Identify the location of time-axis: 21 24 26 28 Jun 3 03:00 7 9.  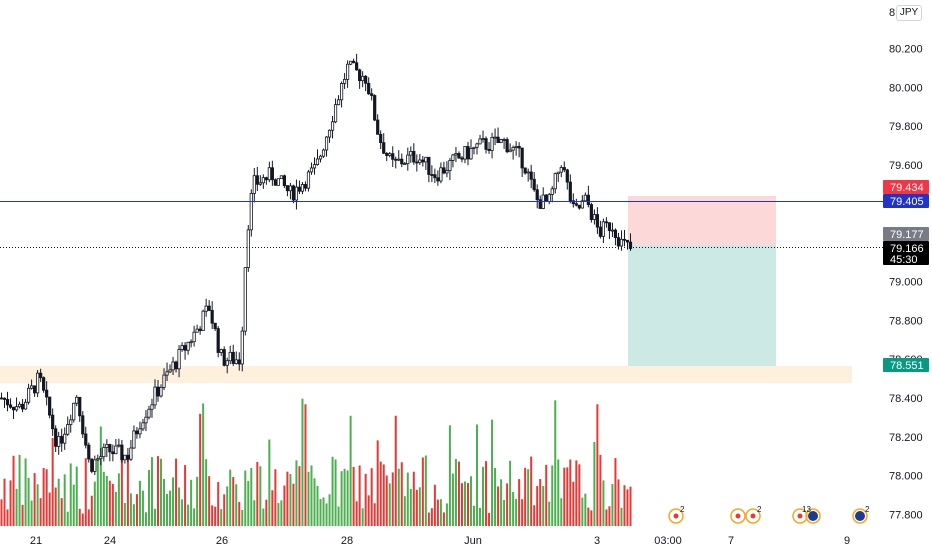
(440, 541).